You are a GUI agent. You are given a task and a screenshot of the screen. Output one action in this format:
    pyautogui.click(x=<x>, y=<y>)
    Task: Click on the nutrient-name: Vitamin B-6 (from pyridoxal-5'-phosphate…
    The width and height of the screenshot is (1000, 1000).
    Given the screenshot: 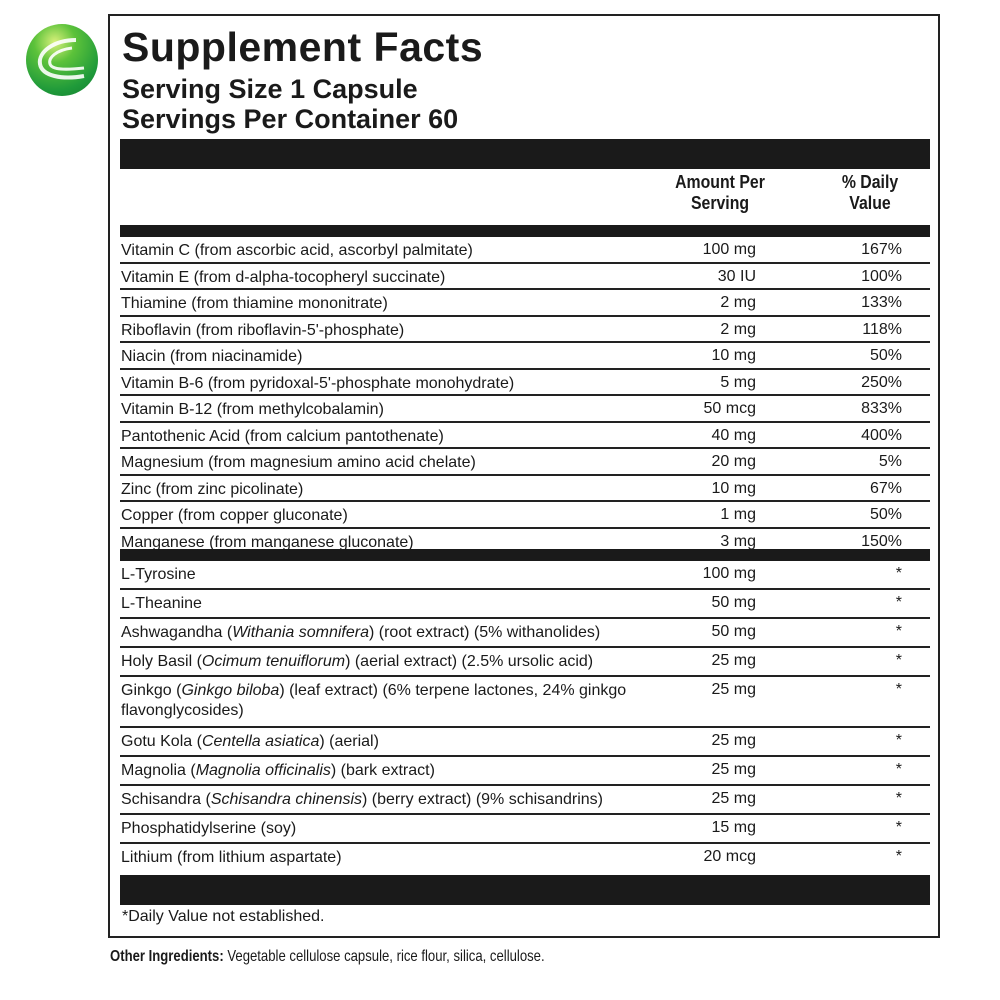 What is the action you would take?
    pyautogui.click(x=318, y=383)
    